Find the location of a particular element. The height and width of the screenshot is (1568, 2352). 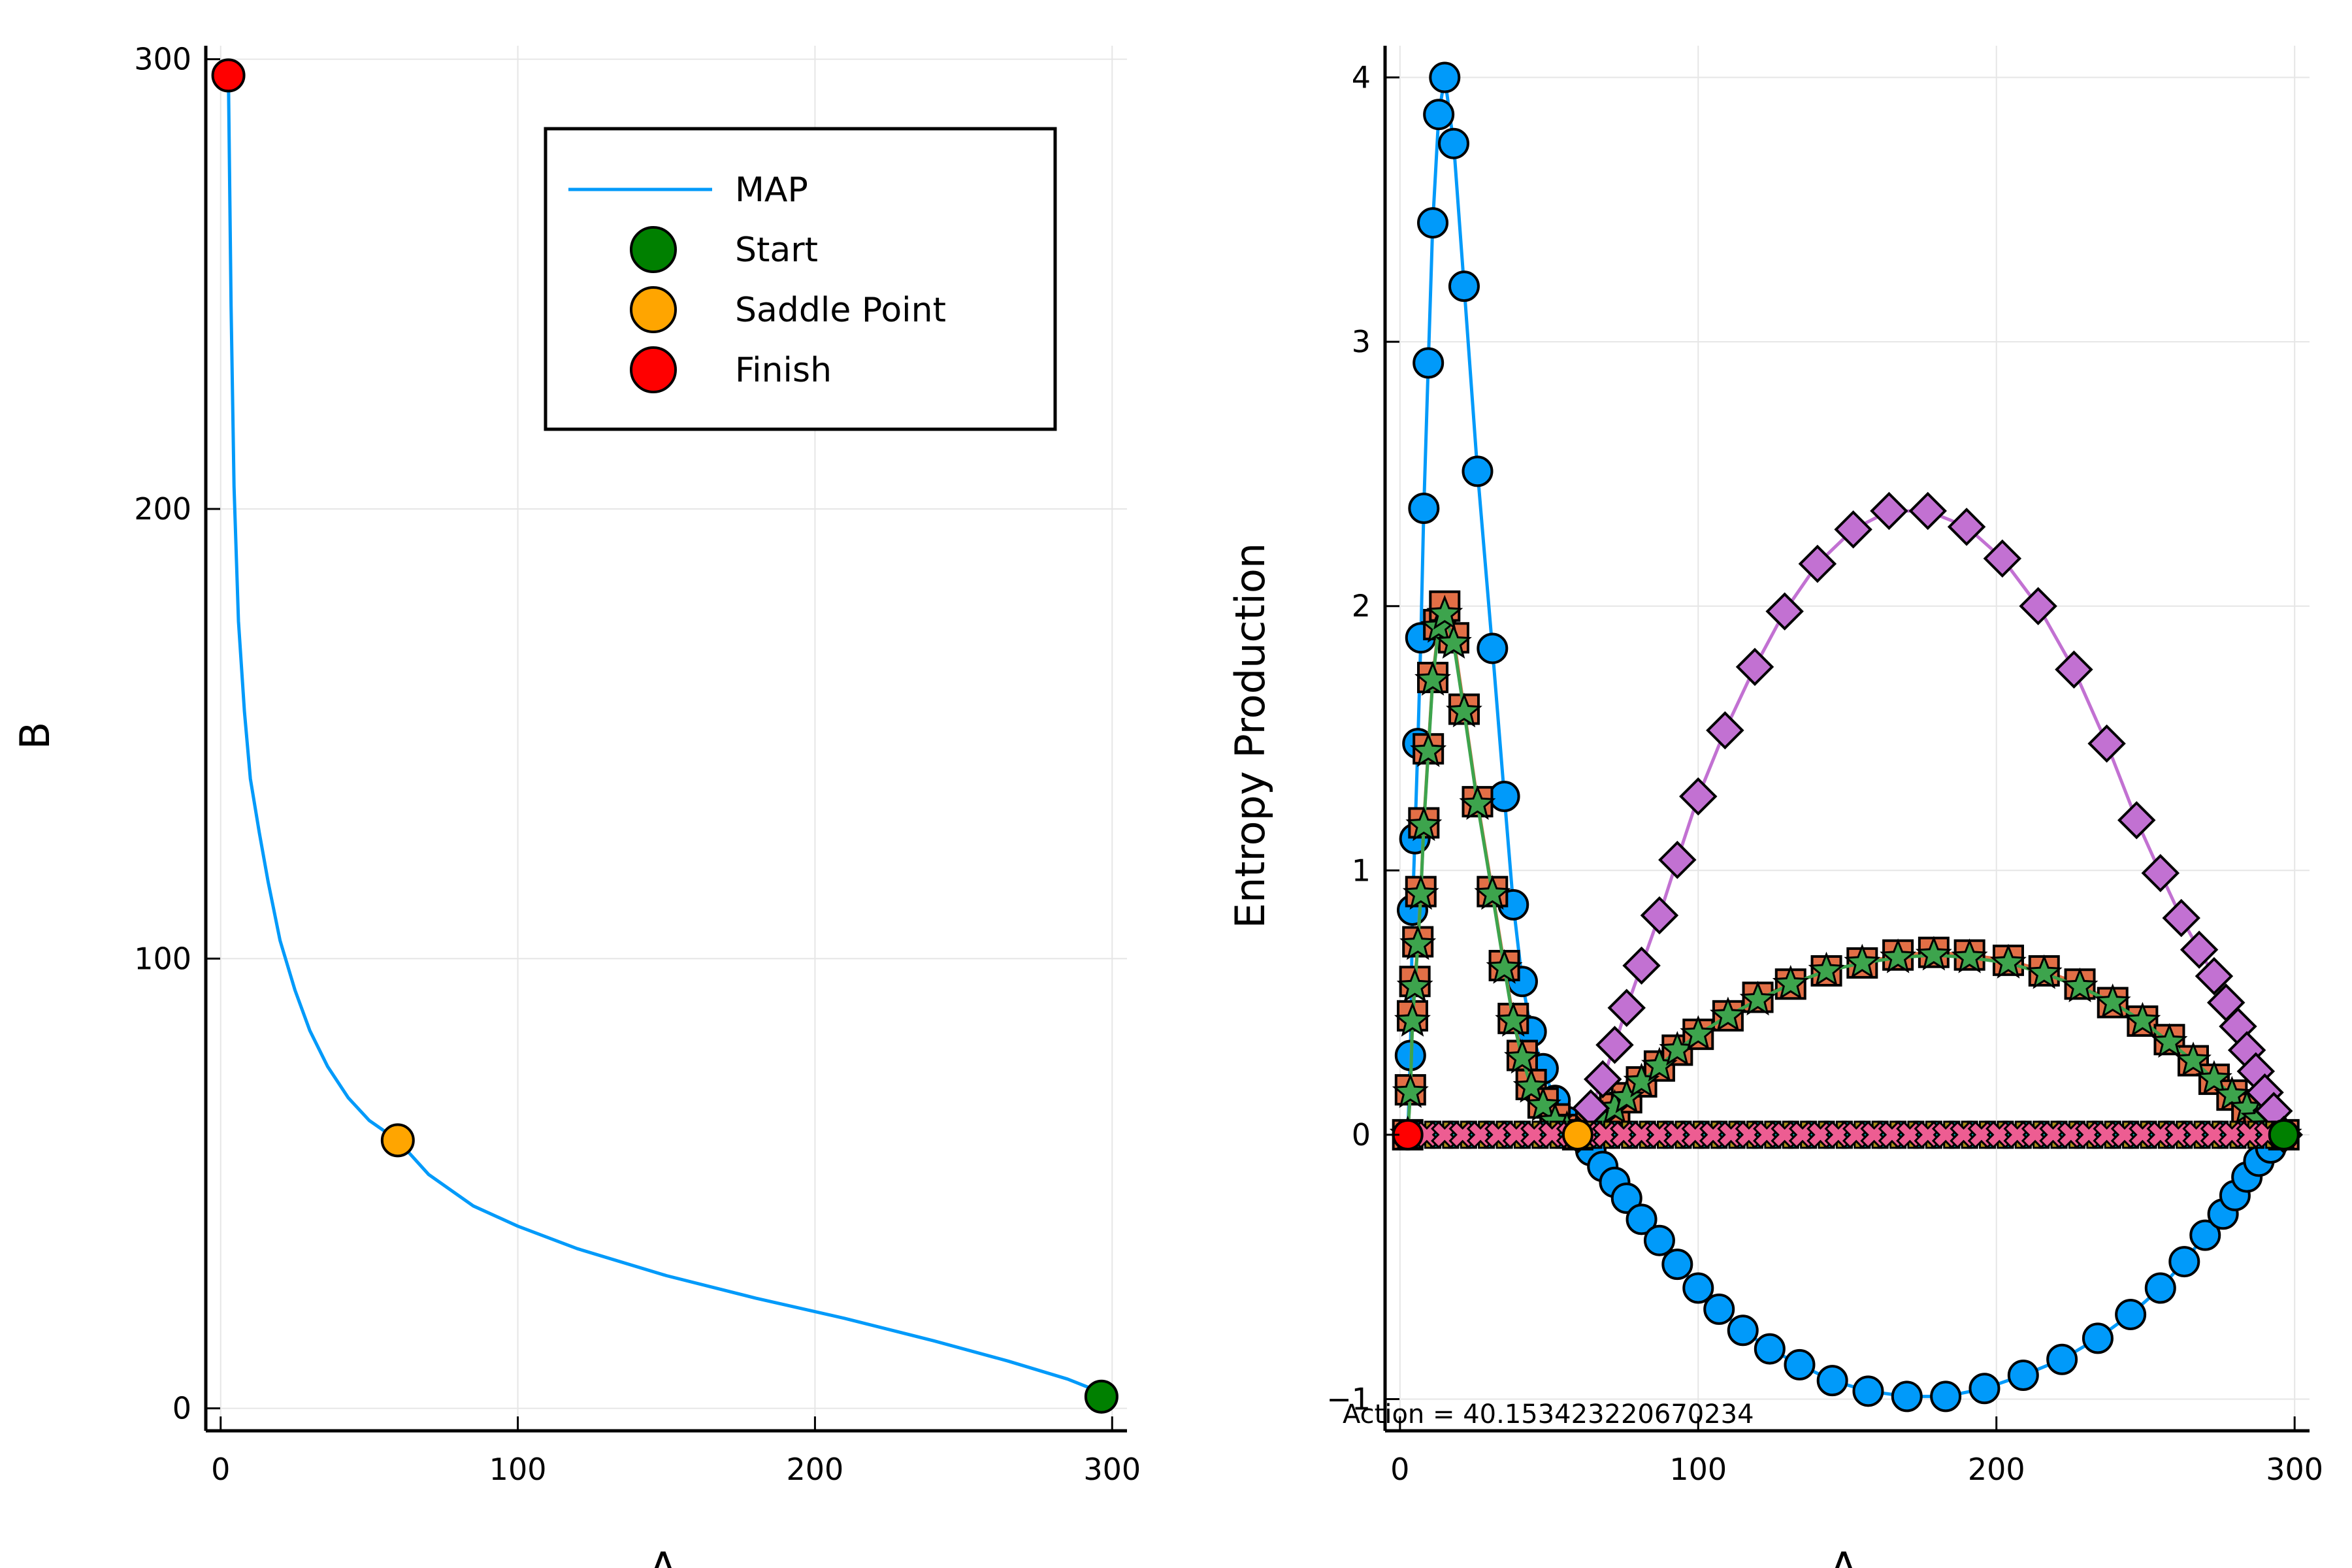

entropy-series-9-point is located at coordinates (2284, 1135).